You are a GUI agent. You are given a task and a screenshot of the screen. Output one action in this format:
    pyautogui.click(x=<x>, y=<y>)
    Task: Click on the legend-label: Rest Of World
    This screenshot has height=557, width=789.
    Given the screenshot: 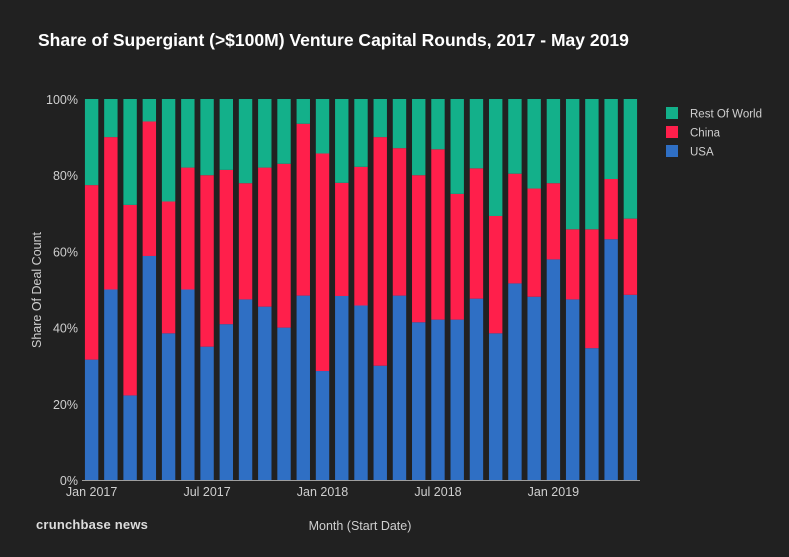 What is the action you would take?
    pyautogui.click(x=726, y=115)
    